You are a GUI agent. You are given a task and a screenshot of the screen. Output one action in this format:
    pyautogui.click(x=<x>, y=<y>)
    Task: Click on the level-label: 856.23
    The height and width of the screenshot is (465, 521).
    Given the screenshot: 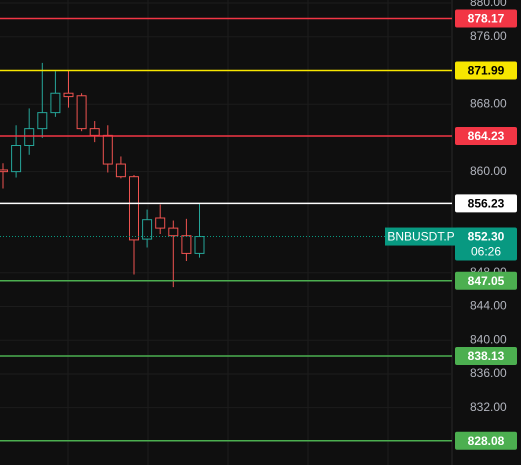 What is the action you would take?
    pyautogui.click(x=486, y=204)
    